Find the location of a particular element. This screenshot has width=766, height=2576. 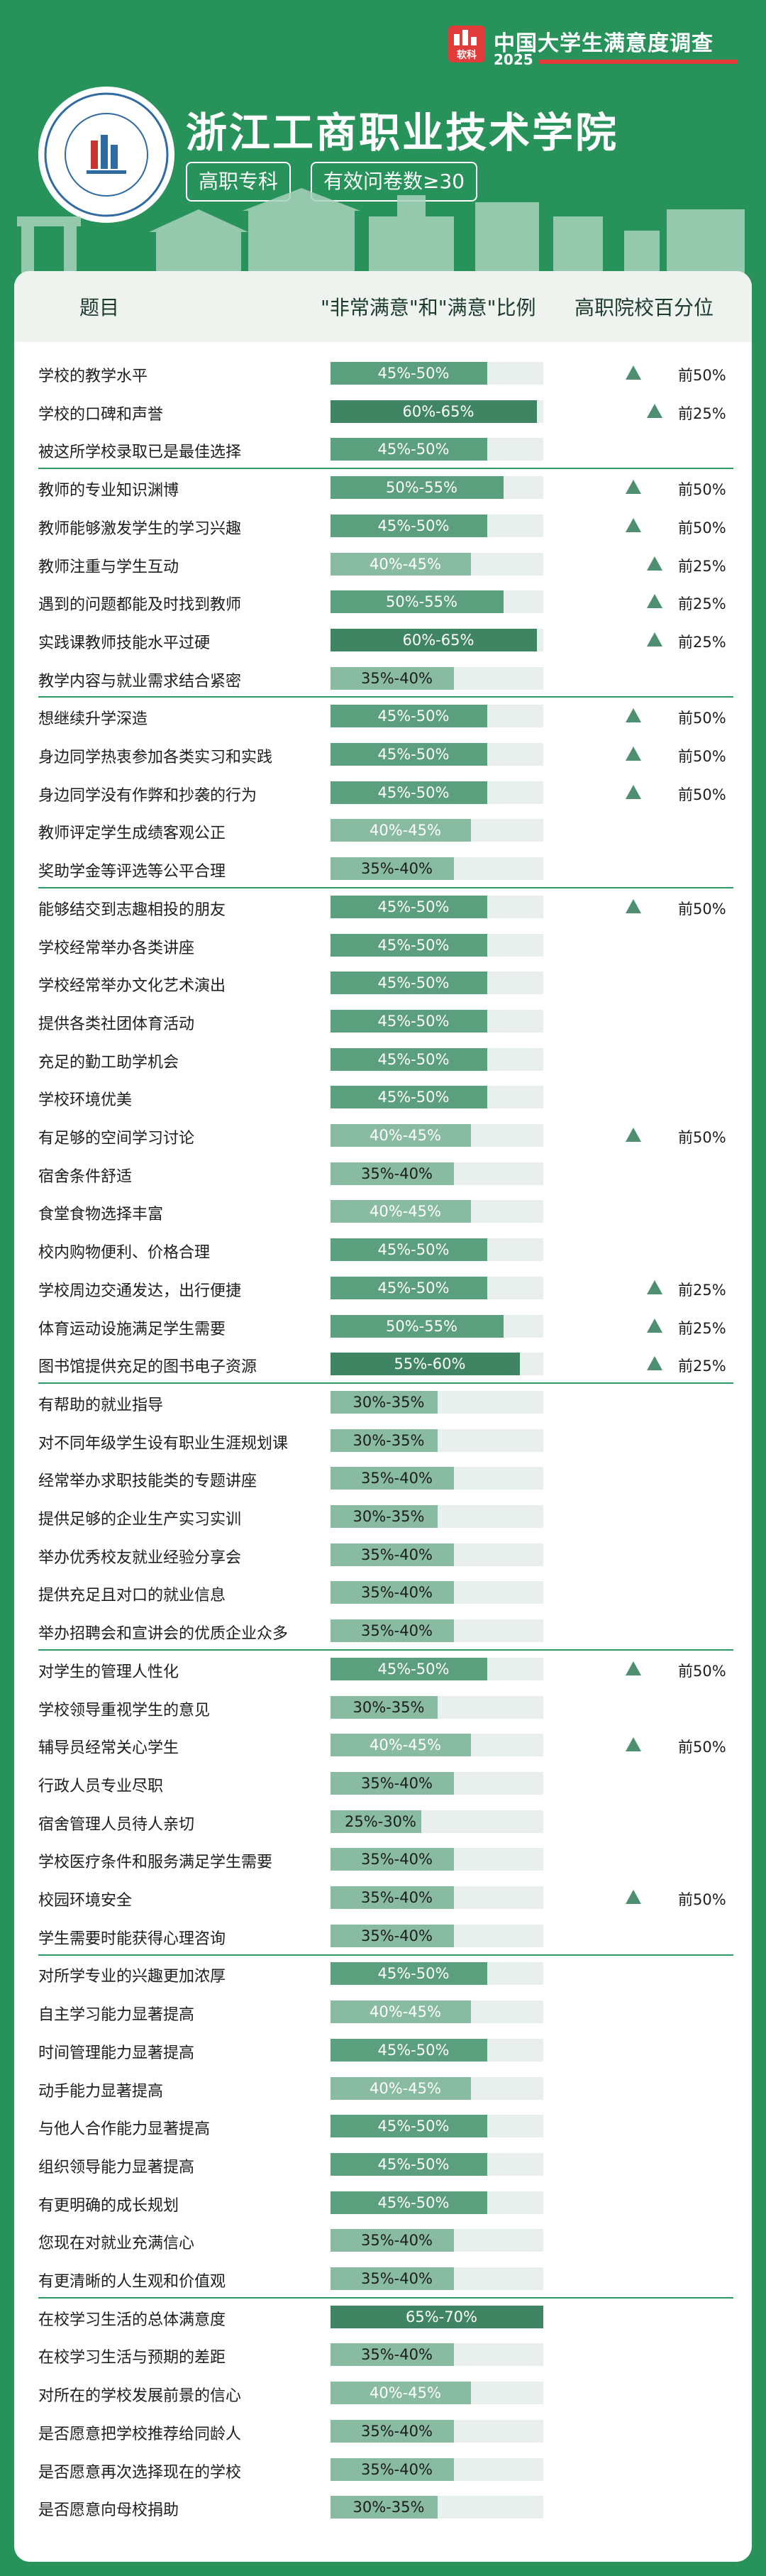

question-label: 提供充足且对口的就业信息 is located at coordinates (132, 1596).